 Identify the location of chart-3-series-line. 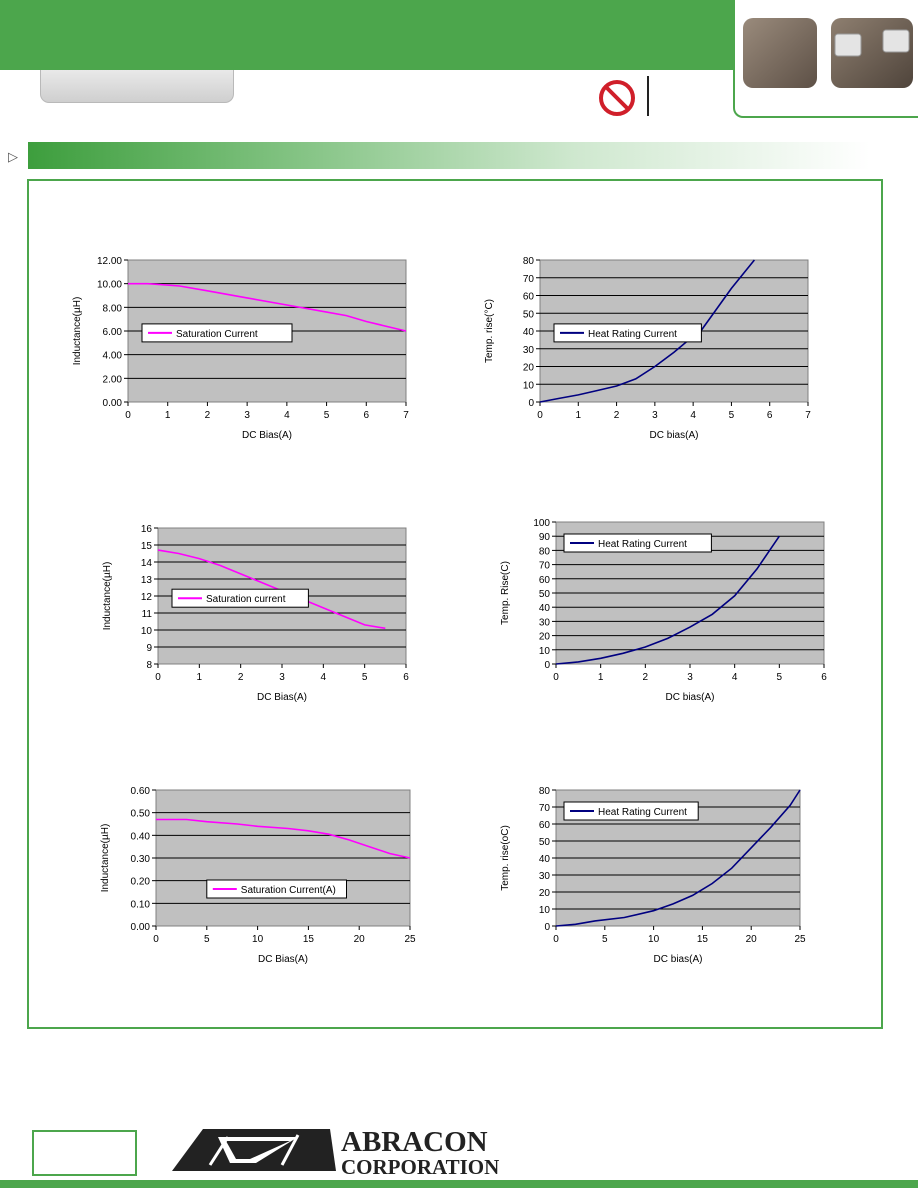
(667, 600).